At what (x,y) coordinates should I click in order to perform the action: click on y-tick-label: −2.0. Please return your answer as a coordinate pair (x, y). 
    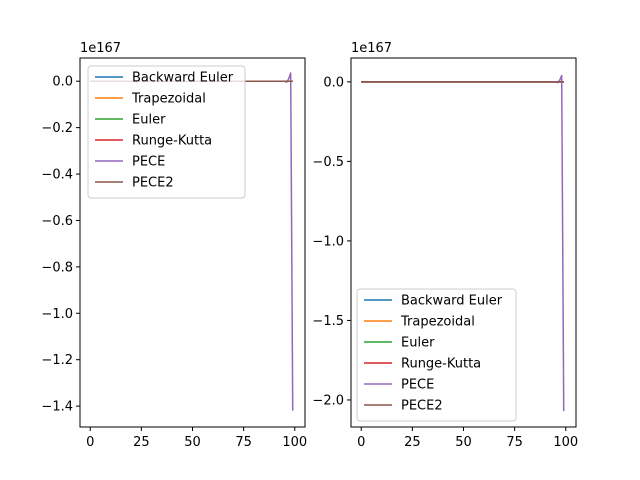
    Looking at the image, I should click on (328, 400).